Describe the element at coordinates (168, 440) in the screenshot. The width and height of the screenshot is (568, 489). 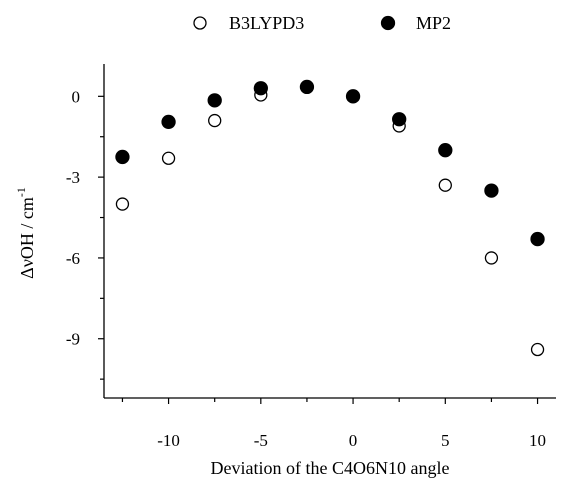
I see `x-tick-label: -10` at that location.